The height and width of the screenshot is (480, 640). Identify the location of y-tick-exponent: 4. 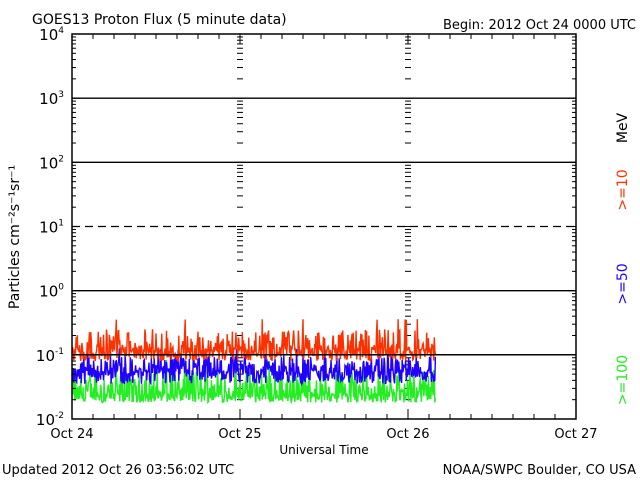
(61, 31).